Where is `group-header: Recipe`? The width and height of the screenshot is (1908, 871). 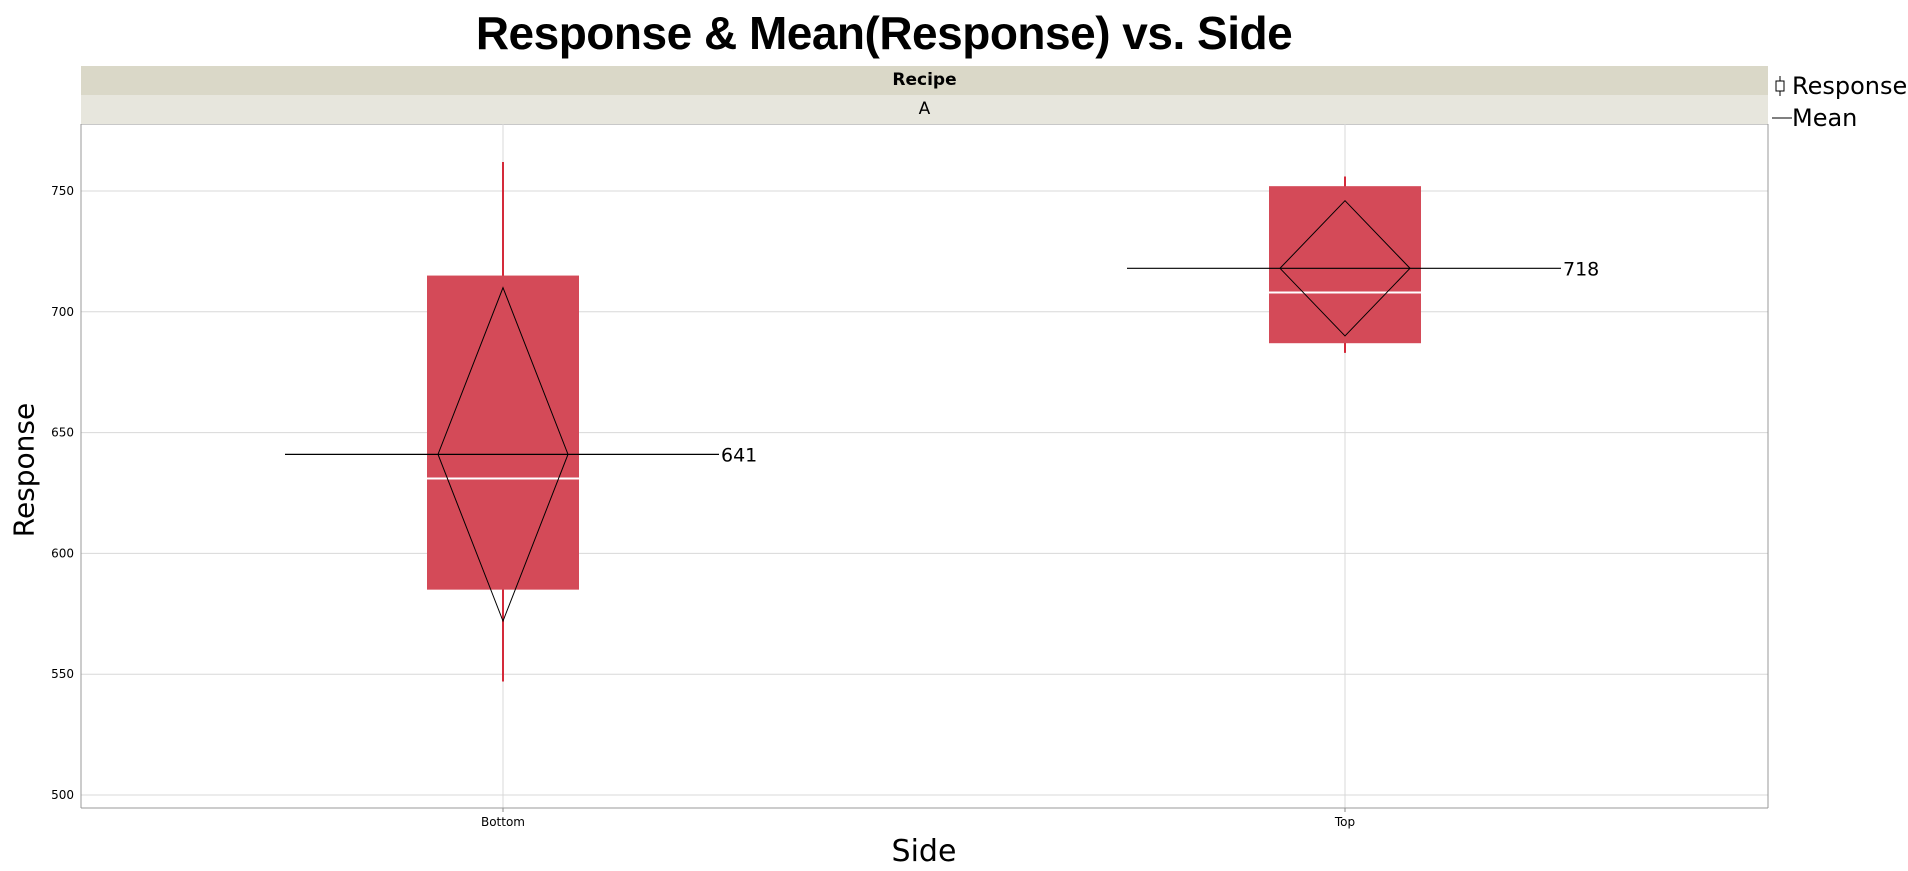
group-header: Recipe is located at coordinates (924, 80).